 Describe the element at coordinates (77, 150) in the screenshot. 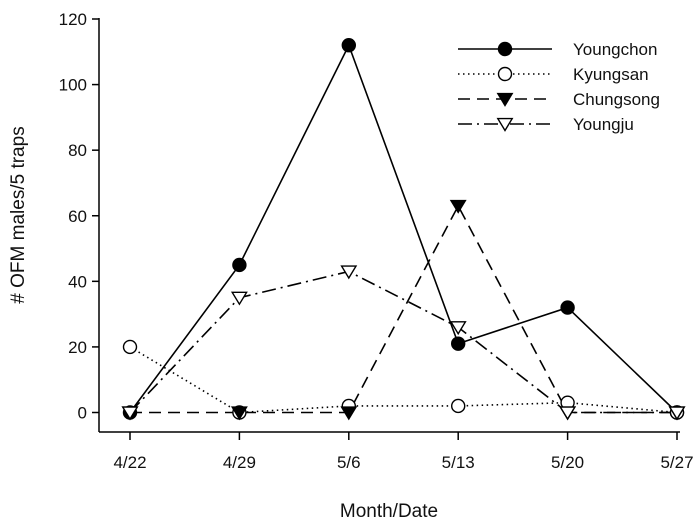

I see `y-tick-label: 80` at that location.